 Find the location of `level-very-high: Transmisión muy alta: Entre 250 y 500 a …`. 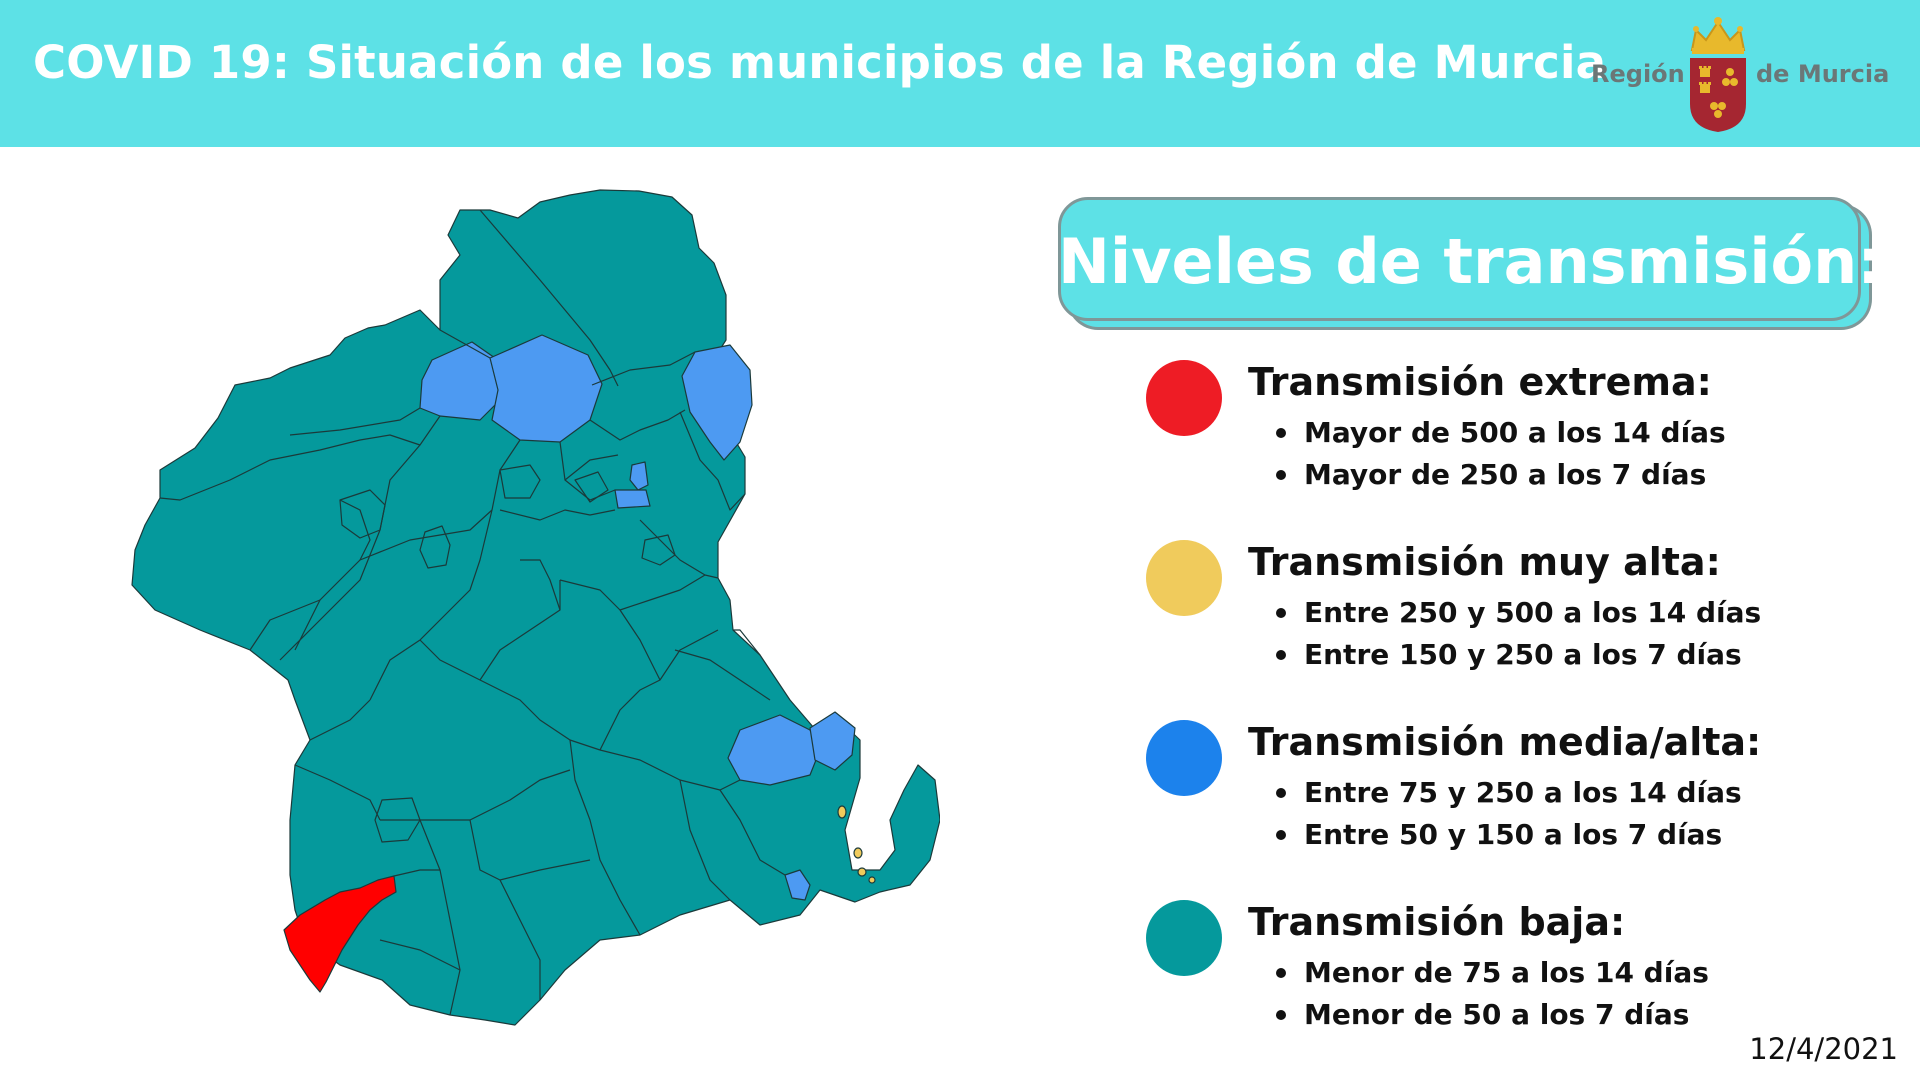

level-very-high: Transmisión muy alta: Entre 250 y 500 a … is located at coordinates (1496, 630).